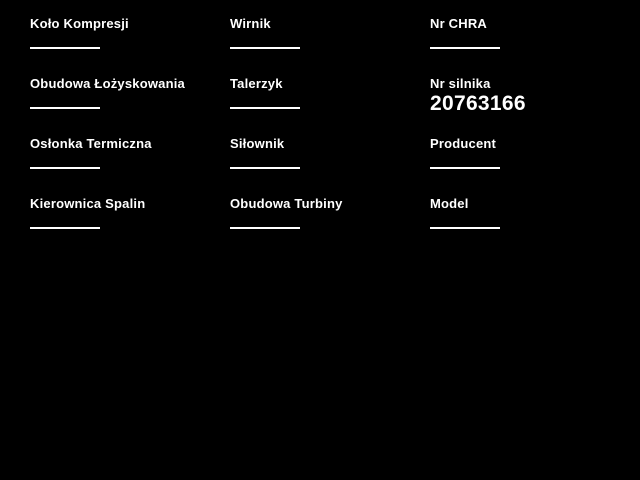  What do you see at coordinates (449, 203) in the screenshot?
I see `field-label: Model` at bounding box center [449, 203].